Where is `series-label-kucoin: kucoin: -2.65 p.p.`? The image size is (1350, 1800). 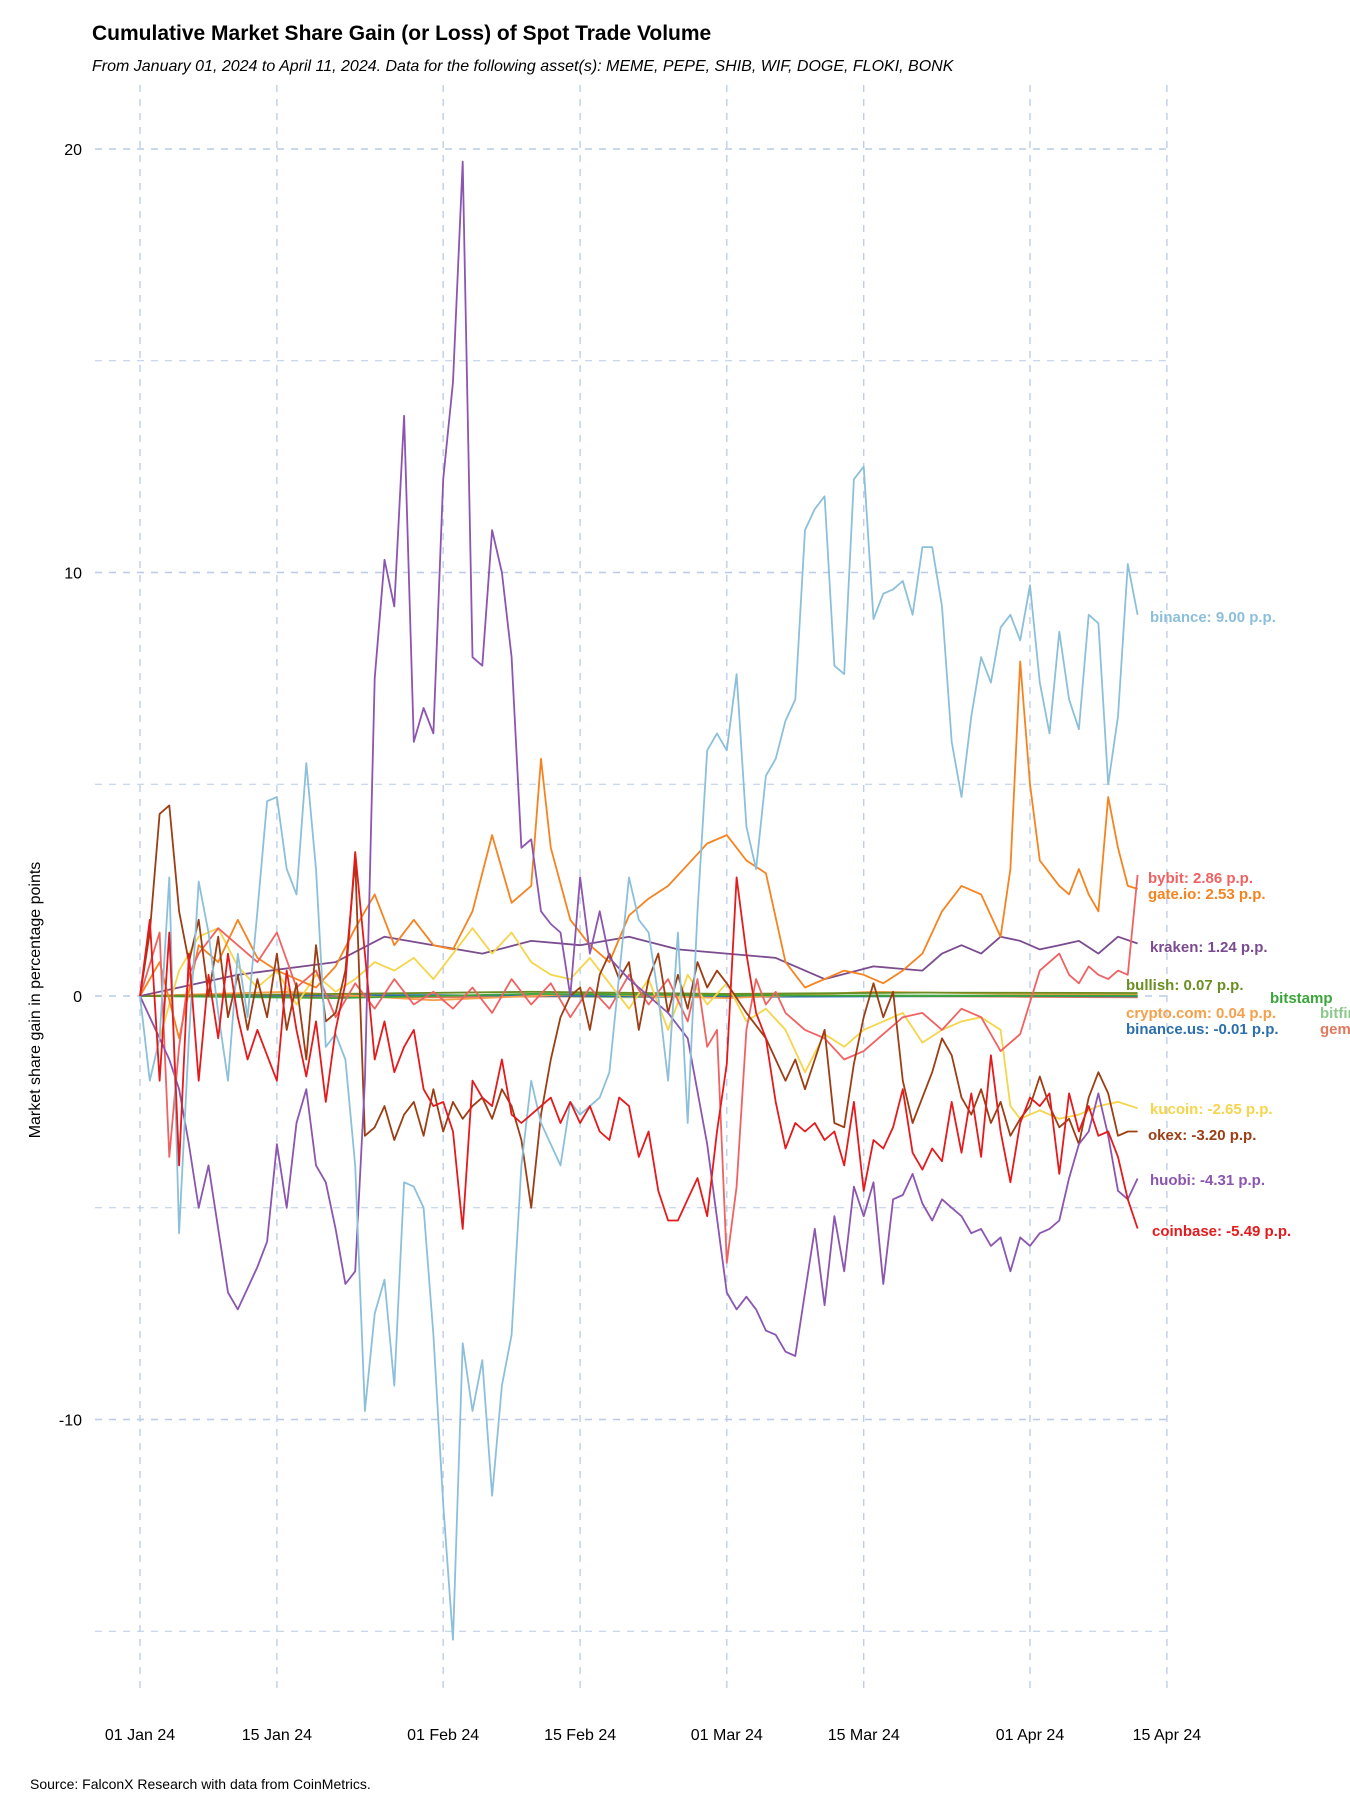
series-label-kucoin: kucoin: -2.65 p.p. is located at coordinates (1211, 1109).